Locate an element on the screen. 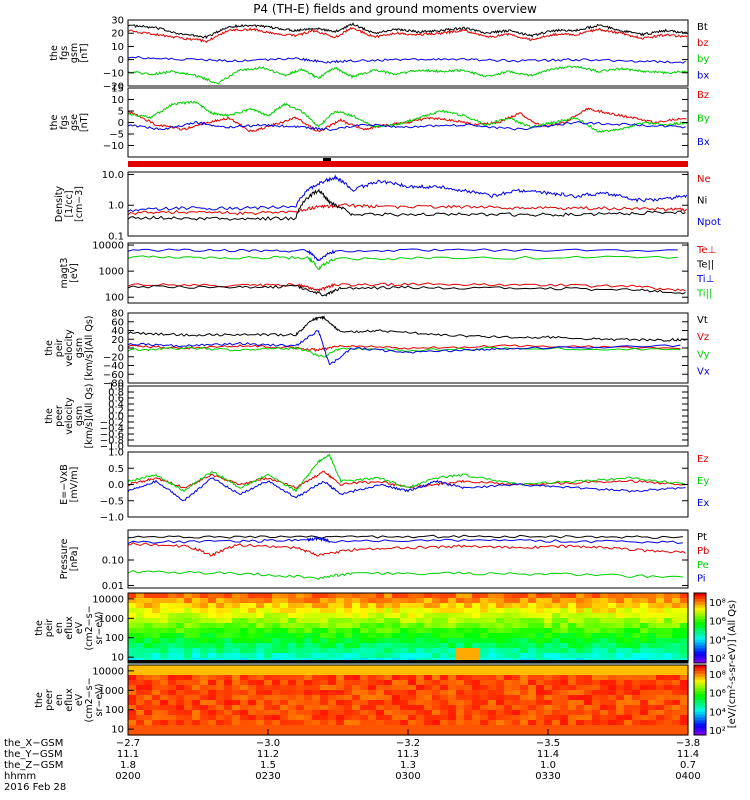  ylabel-fgs_gsm: the fgs gsm [nT] is located at coordinates (69, 53).